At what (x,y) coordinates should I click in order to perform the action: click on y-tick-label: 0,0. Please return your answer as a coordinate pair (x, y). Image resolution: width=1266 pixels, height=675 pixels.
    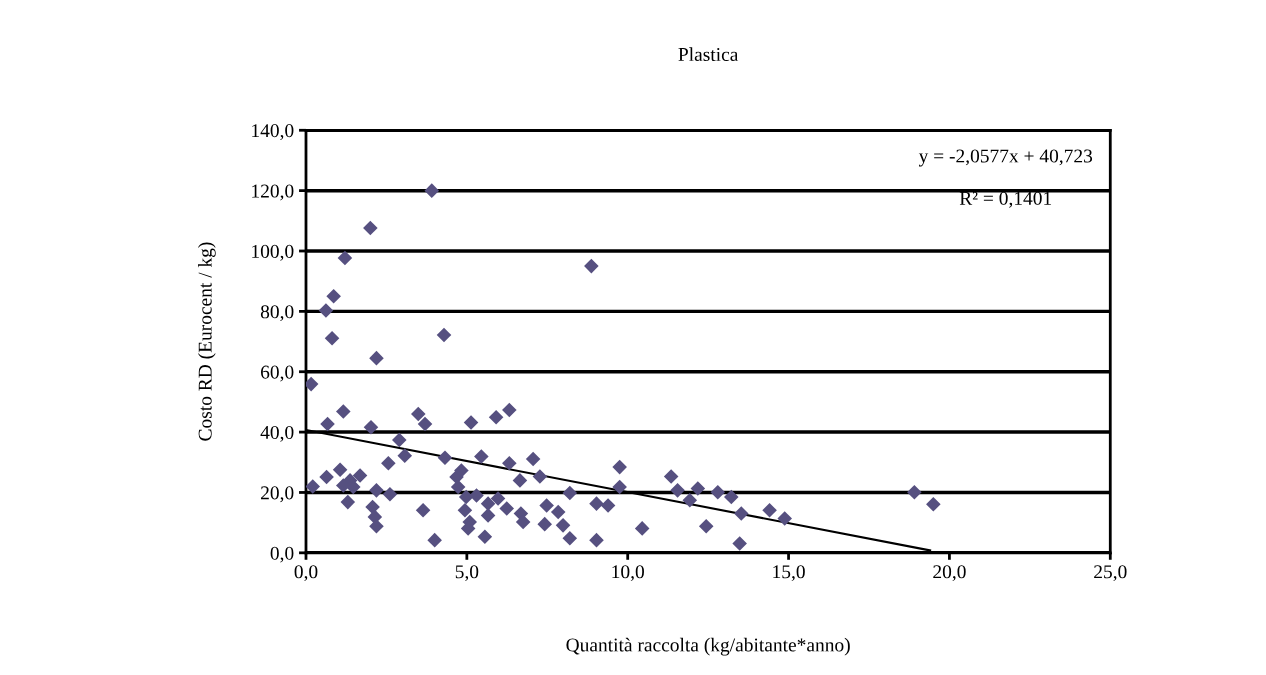
    Looking at the image, I should click on (282, 554).